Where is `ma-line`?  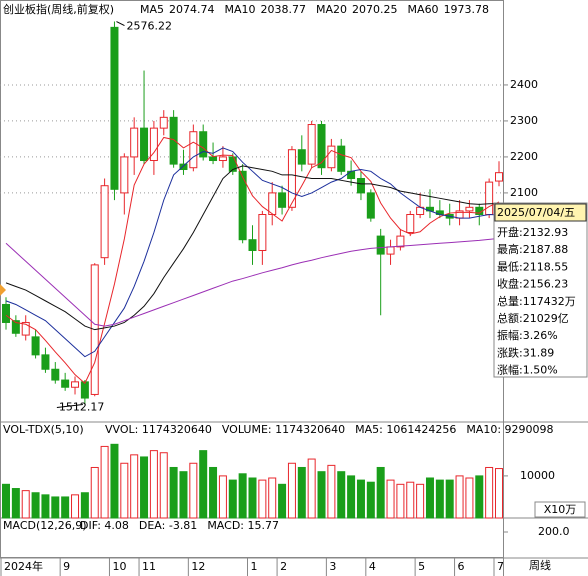
ma-line is located at coordinates (252, 282).